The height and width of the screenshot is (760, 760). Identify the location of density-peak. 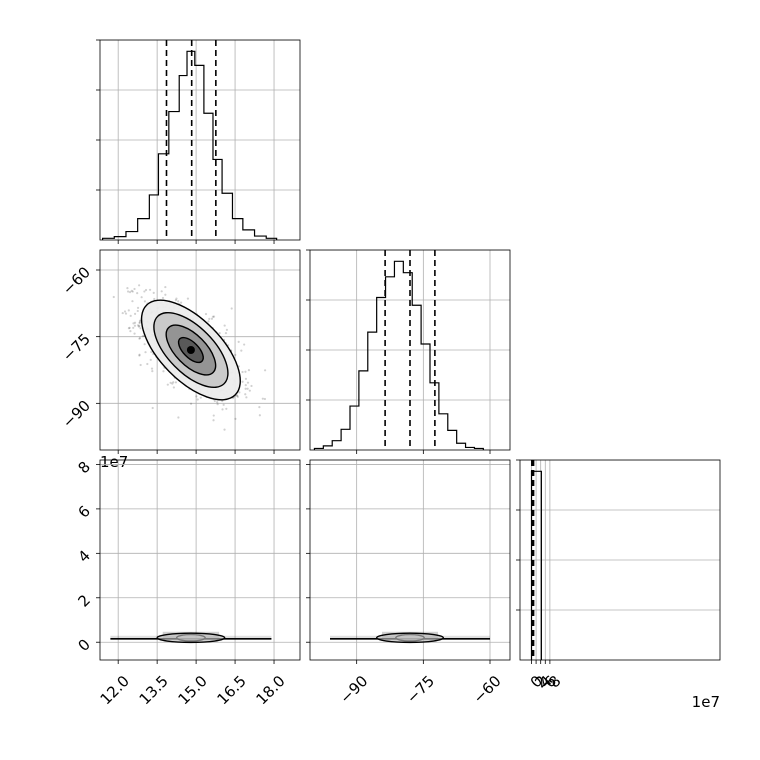
(190, 350).